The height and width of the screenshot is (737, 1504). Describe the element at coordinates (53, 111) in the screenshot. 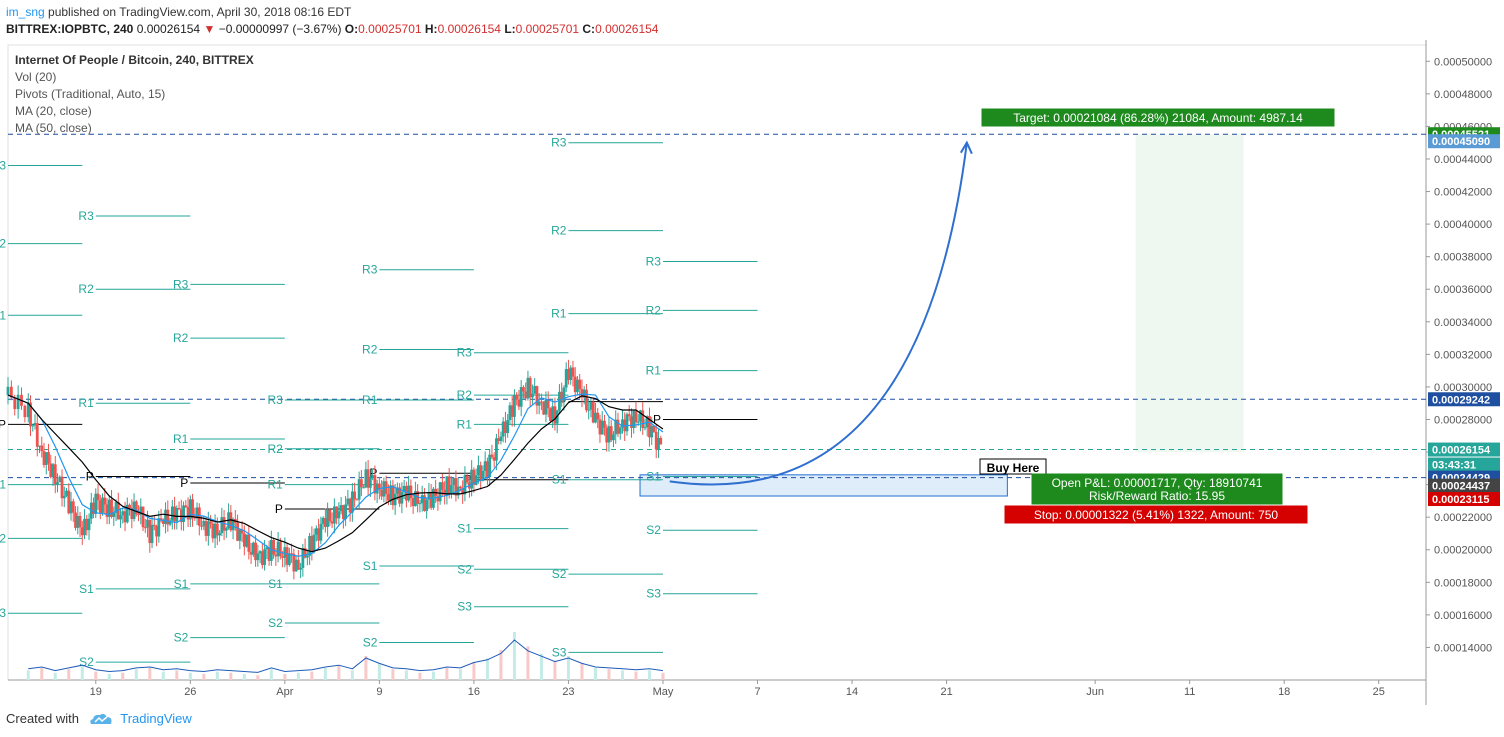

I see `legend-item-ma20: MA (20, close)` at that location.